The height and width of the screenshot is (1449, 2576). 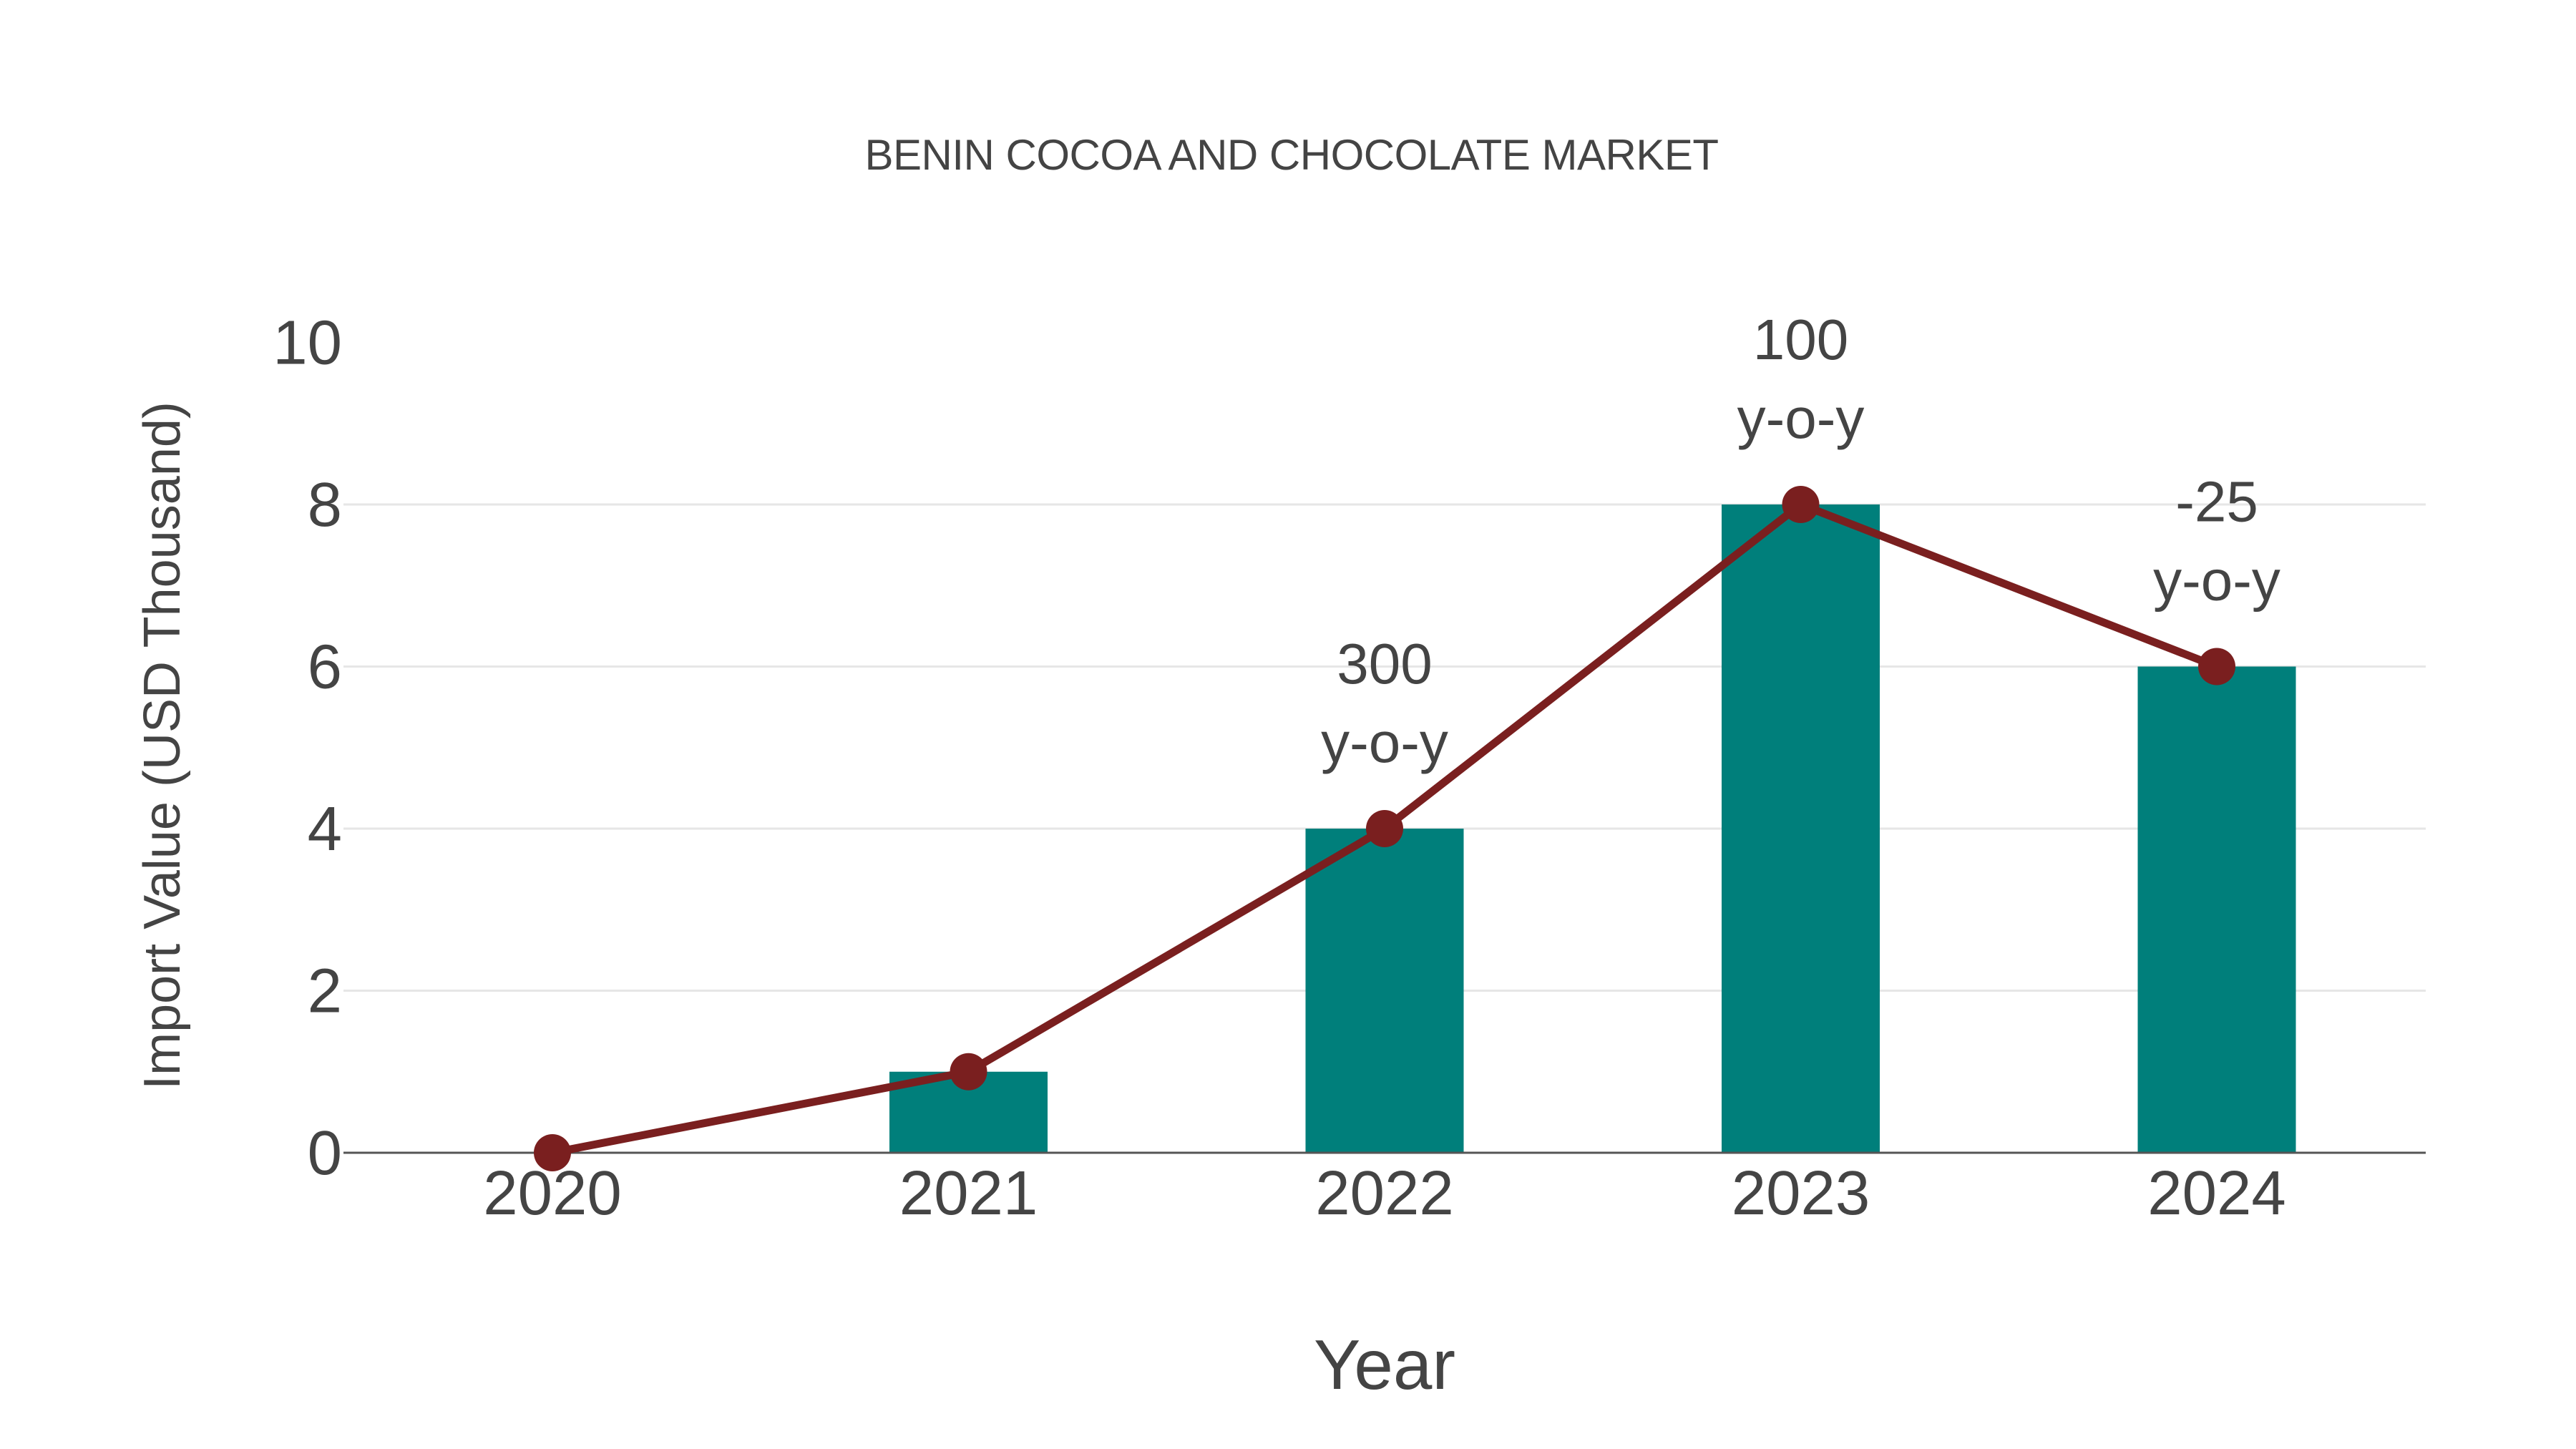 What do you see at coordinates (1801, 379) in the screenshot?
I see `annotation-2023: 100 y-o-y` at bounding box center [1801, 379].